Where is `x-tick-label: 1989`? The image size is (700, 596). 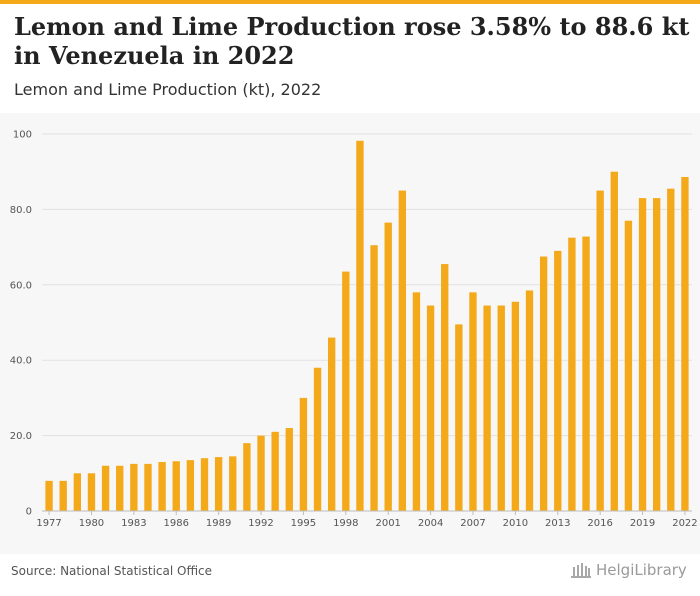 x-tick-label: 1989 is located at coordinates (218, 523).